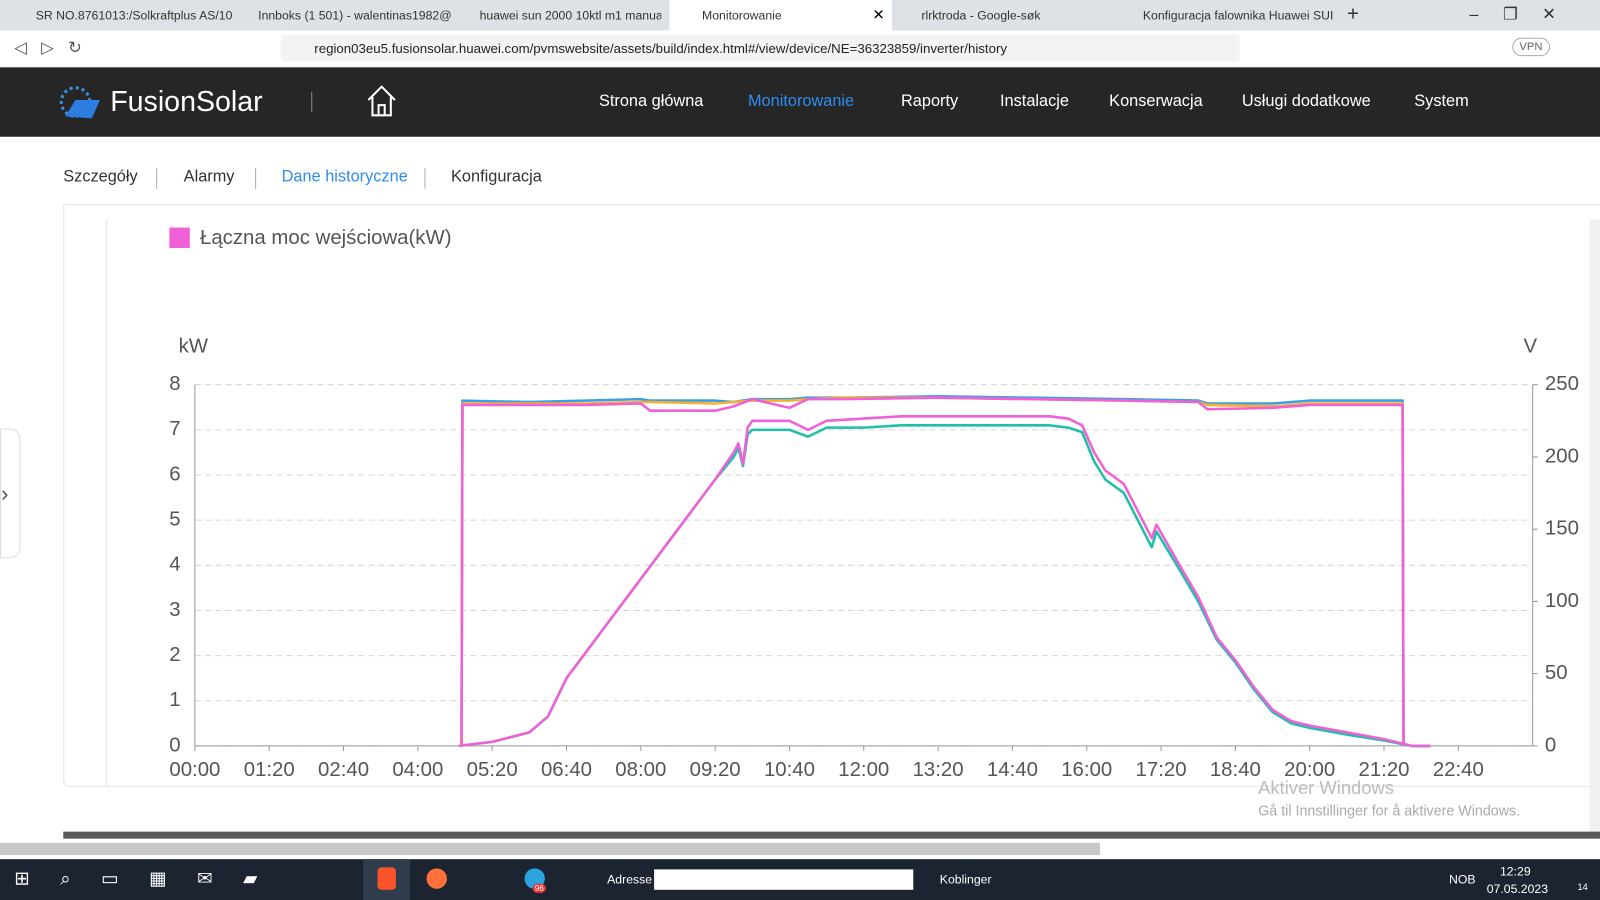 This screenshot has width=1600, height=900. Describe the element at coordinates (381, 101) in the screenshot. I see `home-icon` at that location.